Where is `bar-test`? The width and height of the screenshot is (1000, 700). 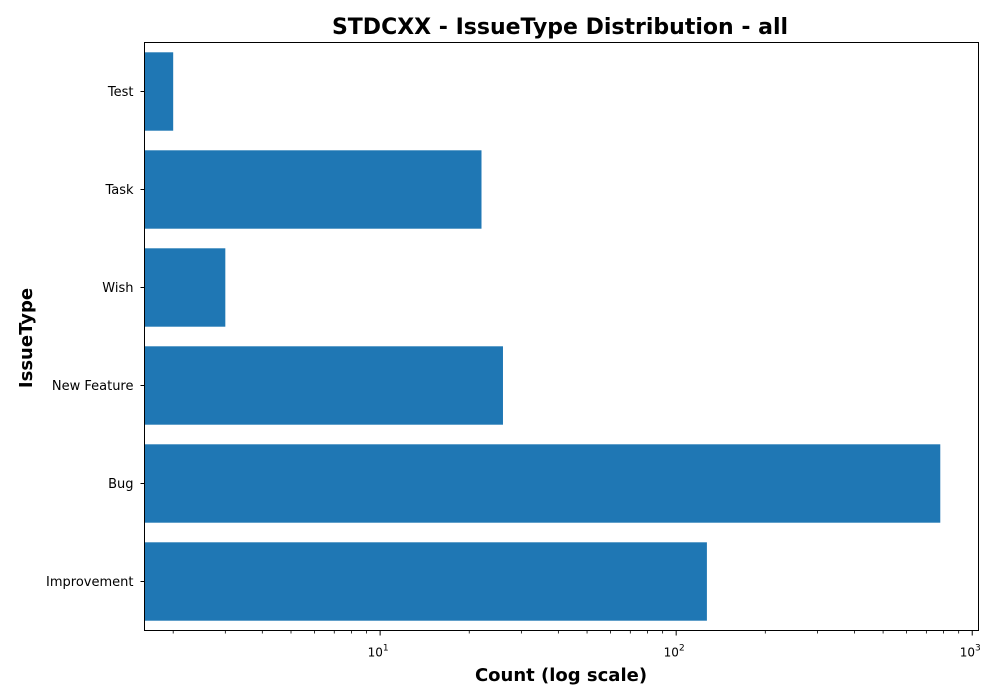
bar-test is located at coordinates (159, 91).